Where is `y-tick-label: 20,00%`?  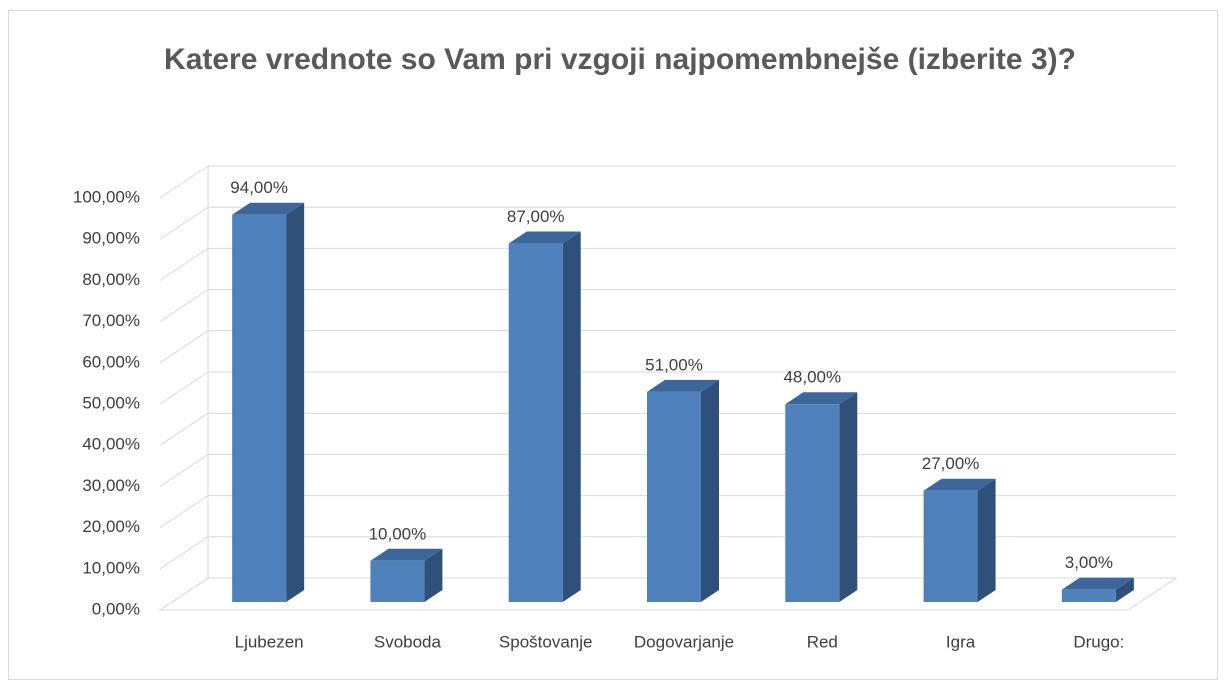 y-tick-label: 20,00% is located at coordinates (111, 526).